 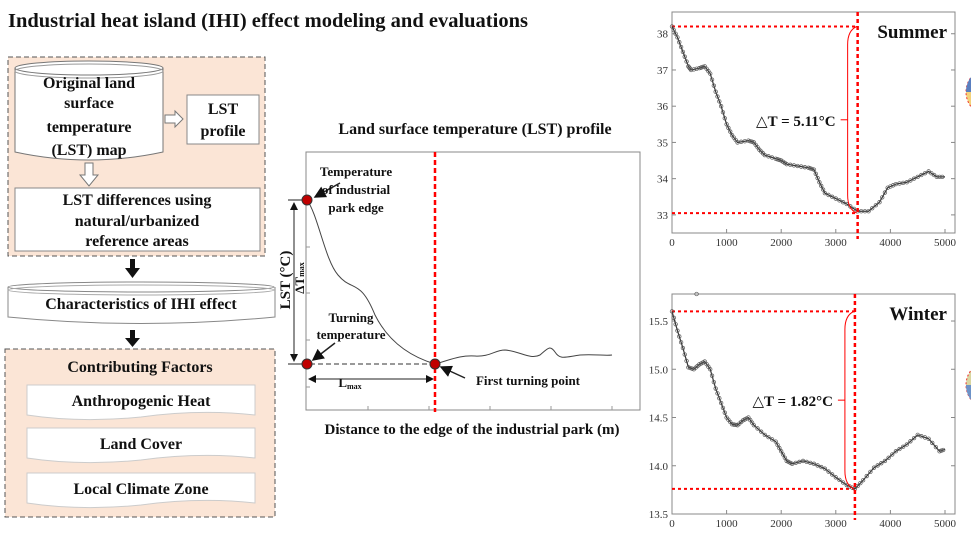 What do you see at coordinates (174, 119) in the screenshot?
I see `hollow-arrow-right-icon` at bounding box center [174, 119].